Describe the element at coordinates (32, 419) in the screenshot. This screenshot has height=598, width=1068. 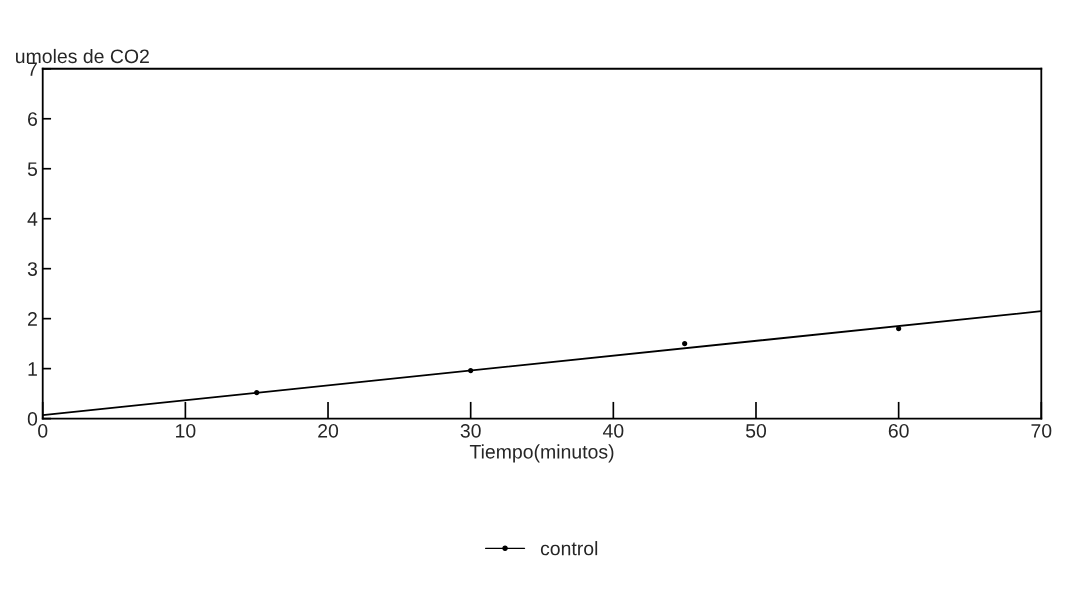
I see `y-tick-label: 0` at that location.